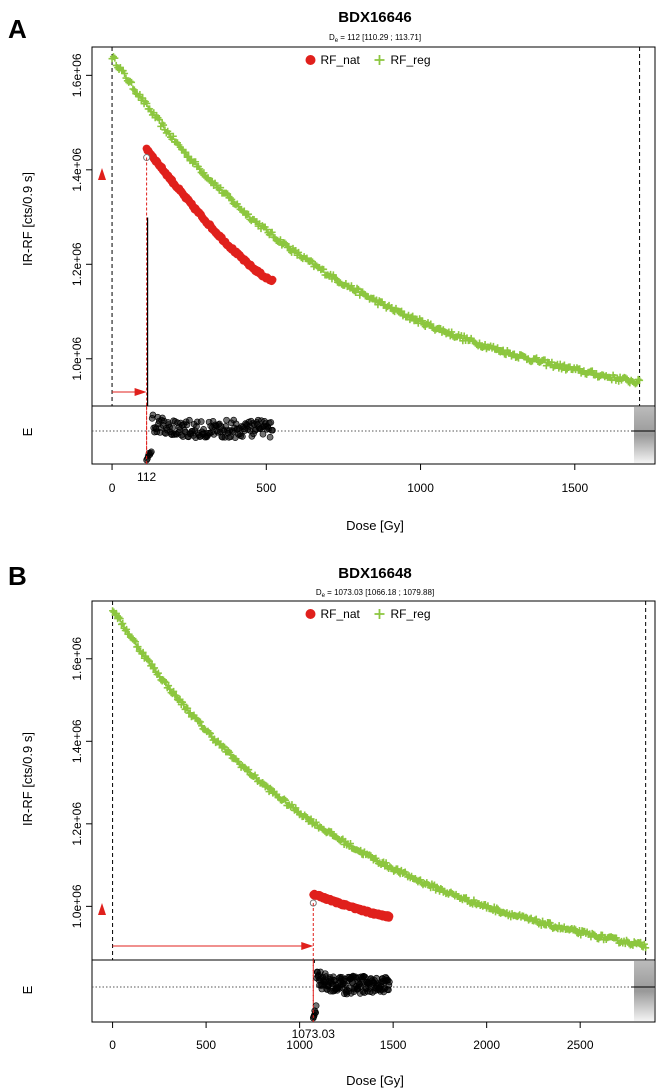 Image resolution: width=661 pixels, height=1092 pixels. Describe the element at coordinates (17, 29) in the screenshot. I see `panel-a-letter: A` at that location.